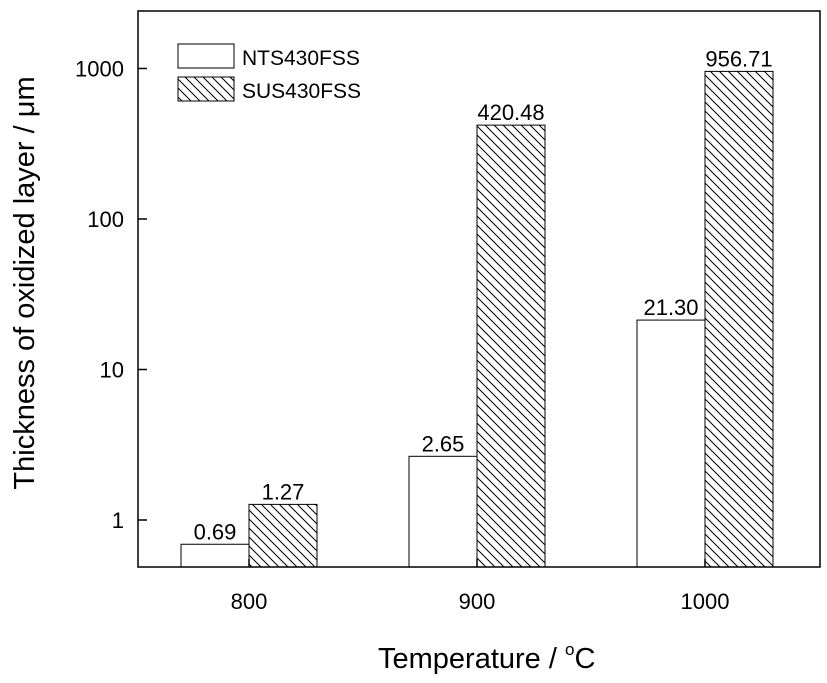 The width and height of the screenshot is (827, 683). I want to click on x-axis: 800 900 1000, so click(480, 586).